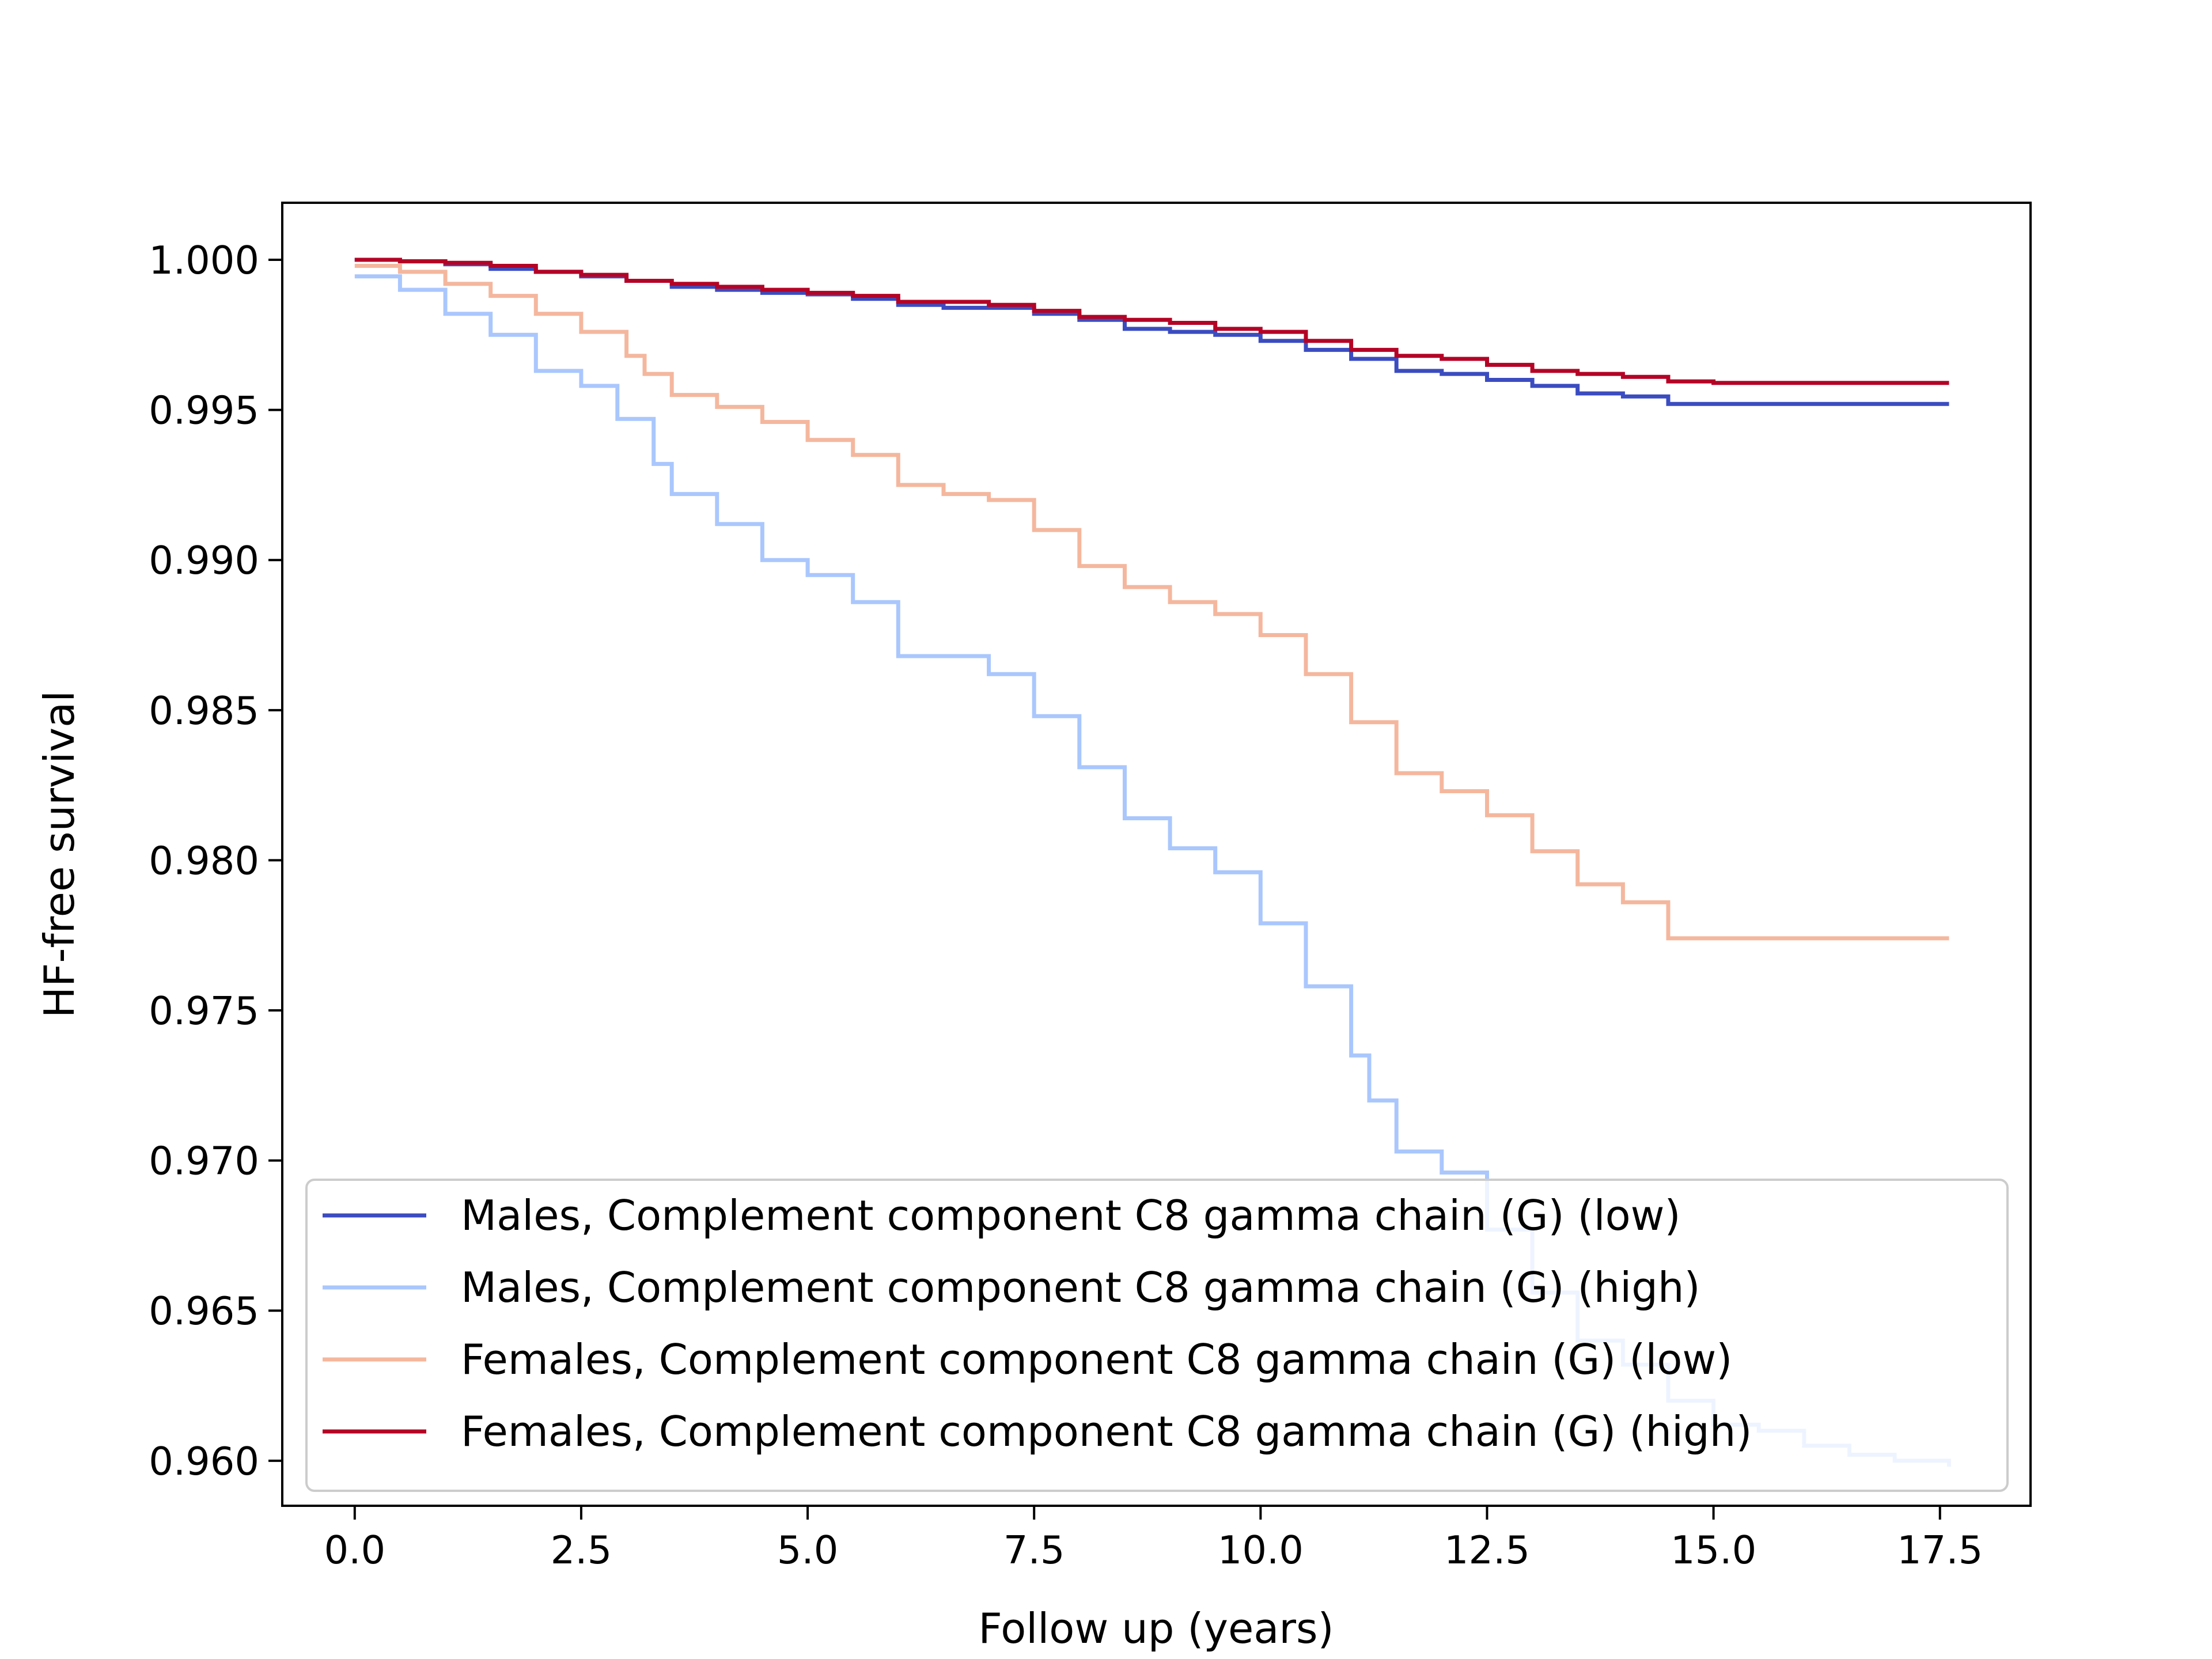 The width and height of the screenshot is (2212, 1659). What do you see at coordinates (204, 1461) in the screenshot?
I see `y-tick-label: 0.960` at bounding box center [204, 1461].